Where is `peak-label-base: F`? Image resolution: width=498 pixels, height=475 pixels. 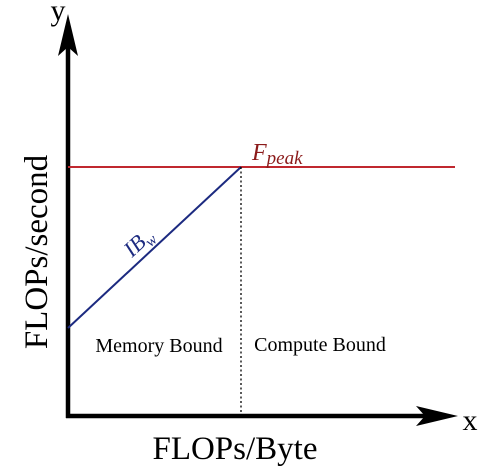
peak-label-base: F is located at coordinates (259, 153).